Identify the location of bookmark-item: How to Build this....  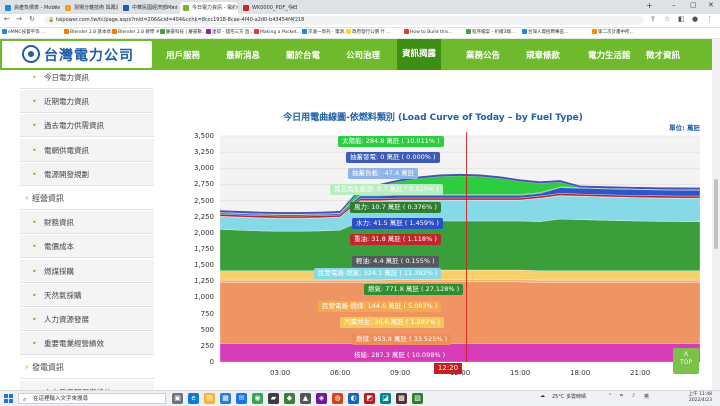
(428, 32).